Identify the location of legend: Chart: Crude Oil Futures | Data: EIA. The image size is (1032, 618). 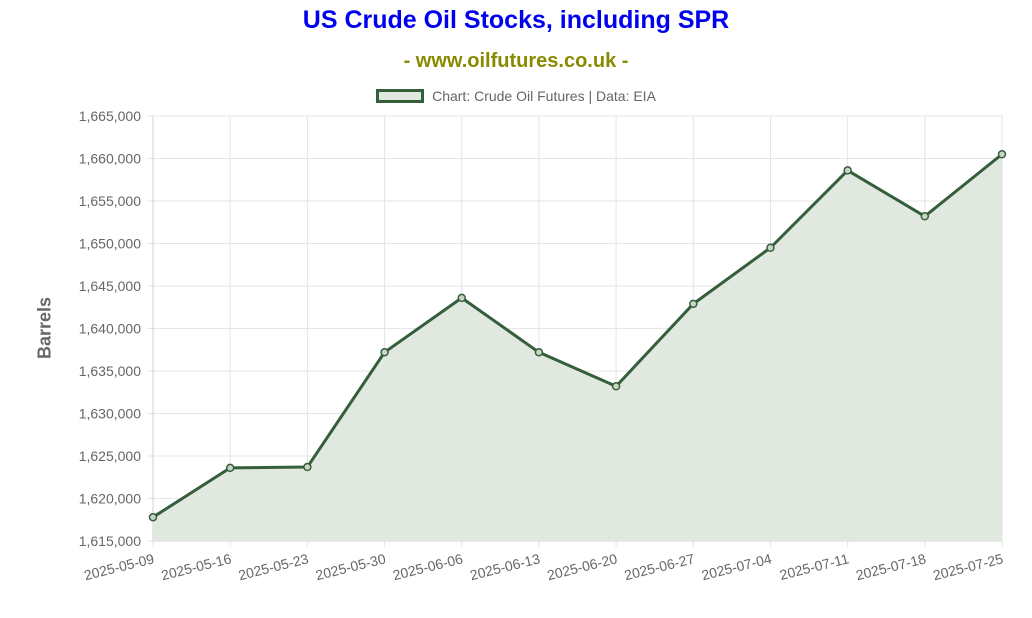
(516, 96).